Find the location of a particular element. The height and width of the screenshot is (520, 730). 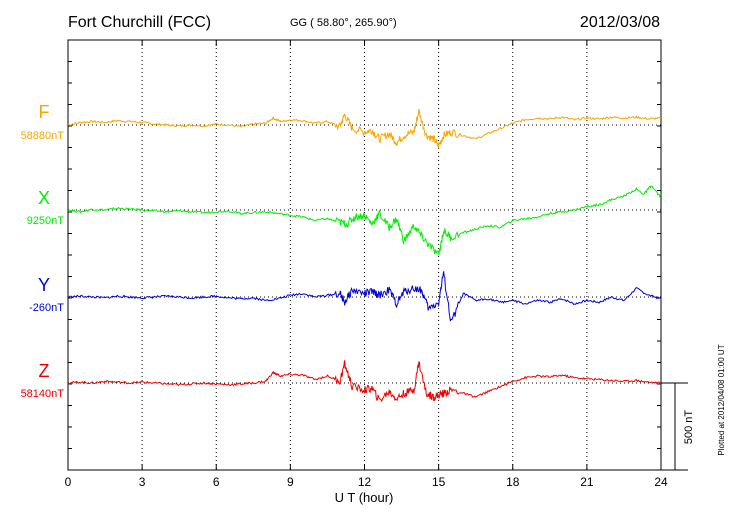

x-axis-label: U T (hour) is located at coordinates (364, 497).